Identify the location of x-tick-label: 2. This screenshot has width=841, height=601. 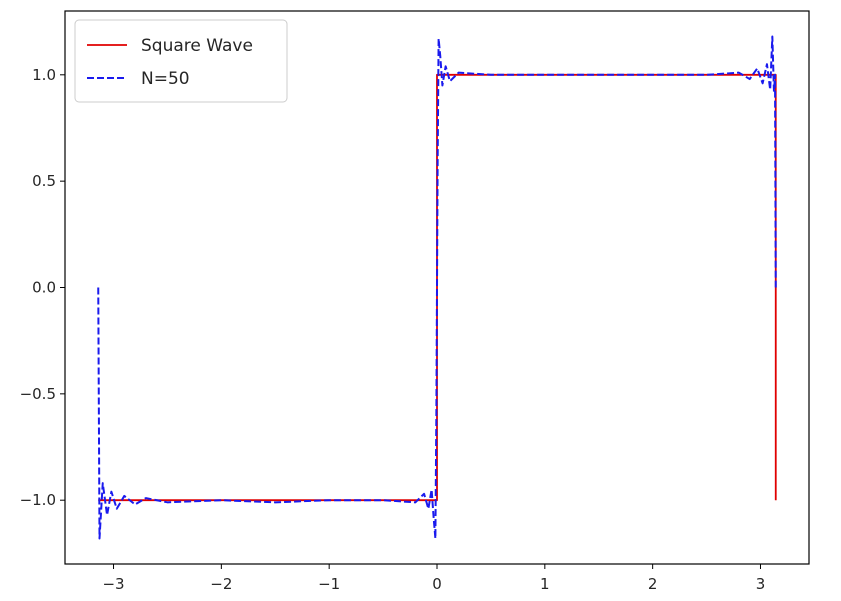
(653, 584).